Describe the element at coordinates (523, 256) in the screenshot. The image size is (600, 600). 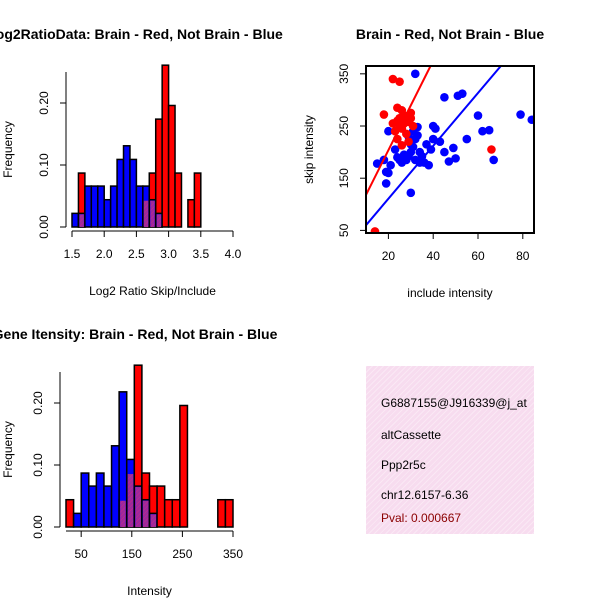
I see `x-tick-label: 80` at that location.